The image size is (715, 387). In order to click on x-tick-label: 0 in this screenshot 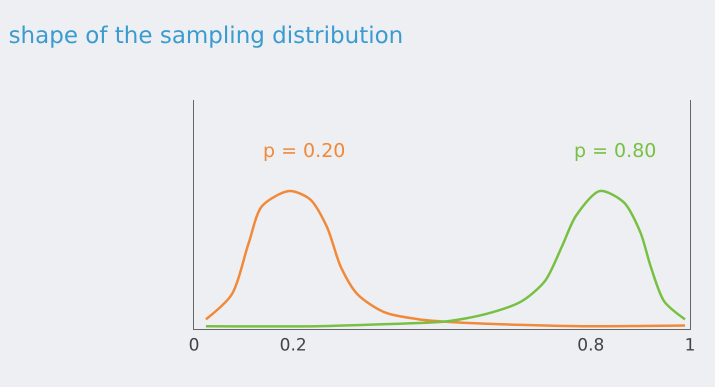, I will do `click(194, 345)`.